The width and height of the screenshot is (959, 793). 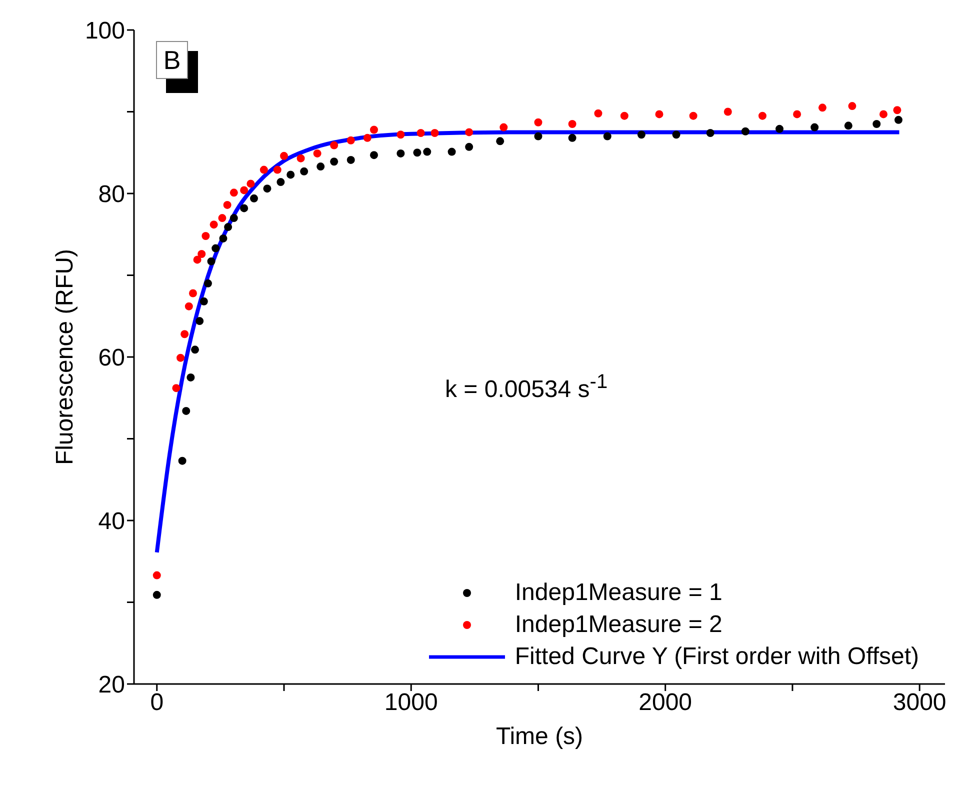 What do you see at coordinates (540, 736) in the screenshot?
I see `x-axis-title: Time (s)` at bounding box center [540, 736].